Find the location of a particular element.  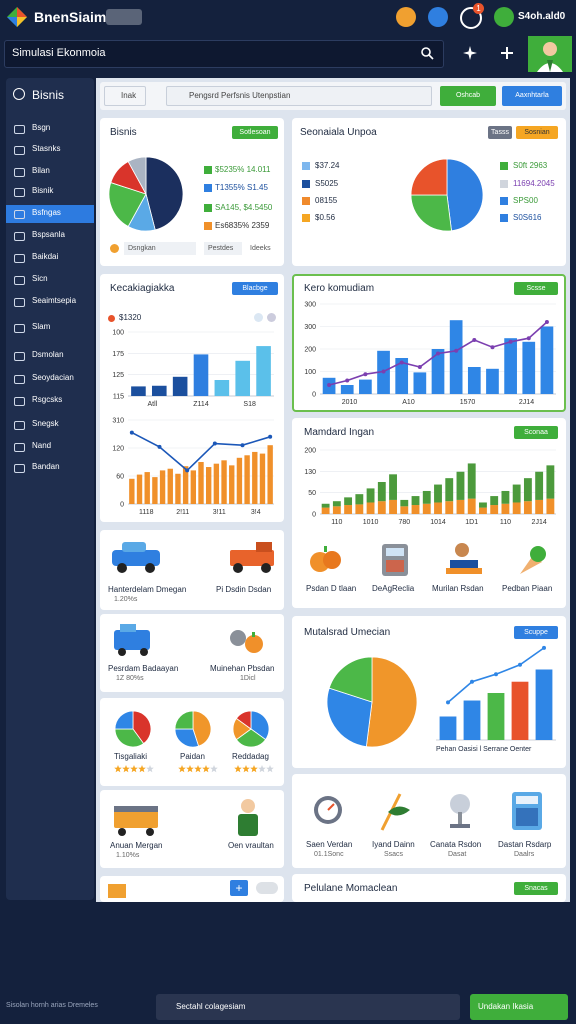

x-tick-label: 1010 is located at coordinates (371, 522).